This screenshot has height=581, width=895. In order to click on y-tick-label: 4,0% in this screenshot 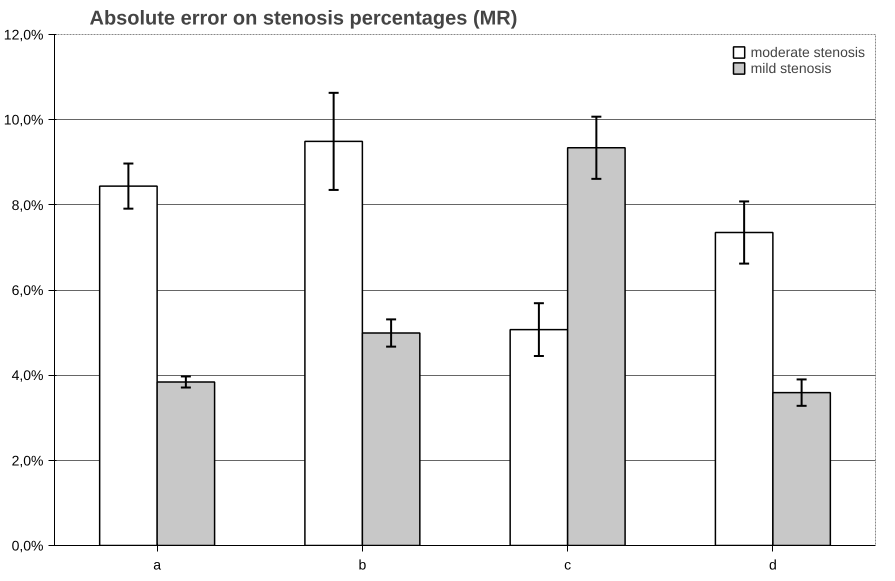, I will do `click(28, 375)`.